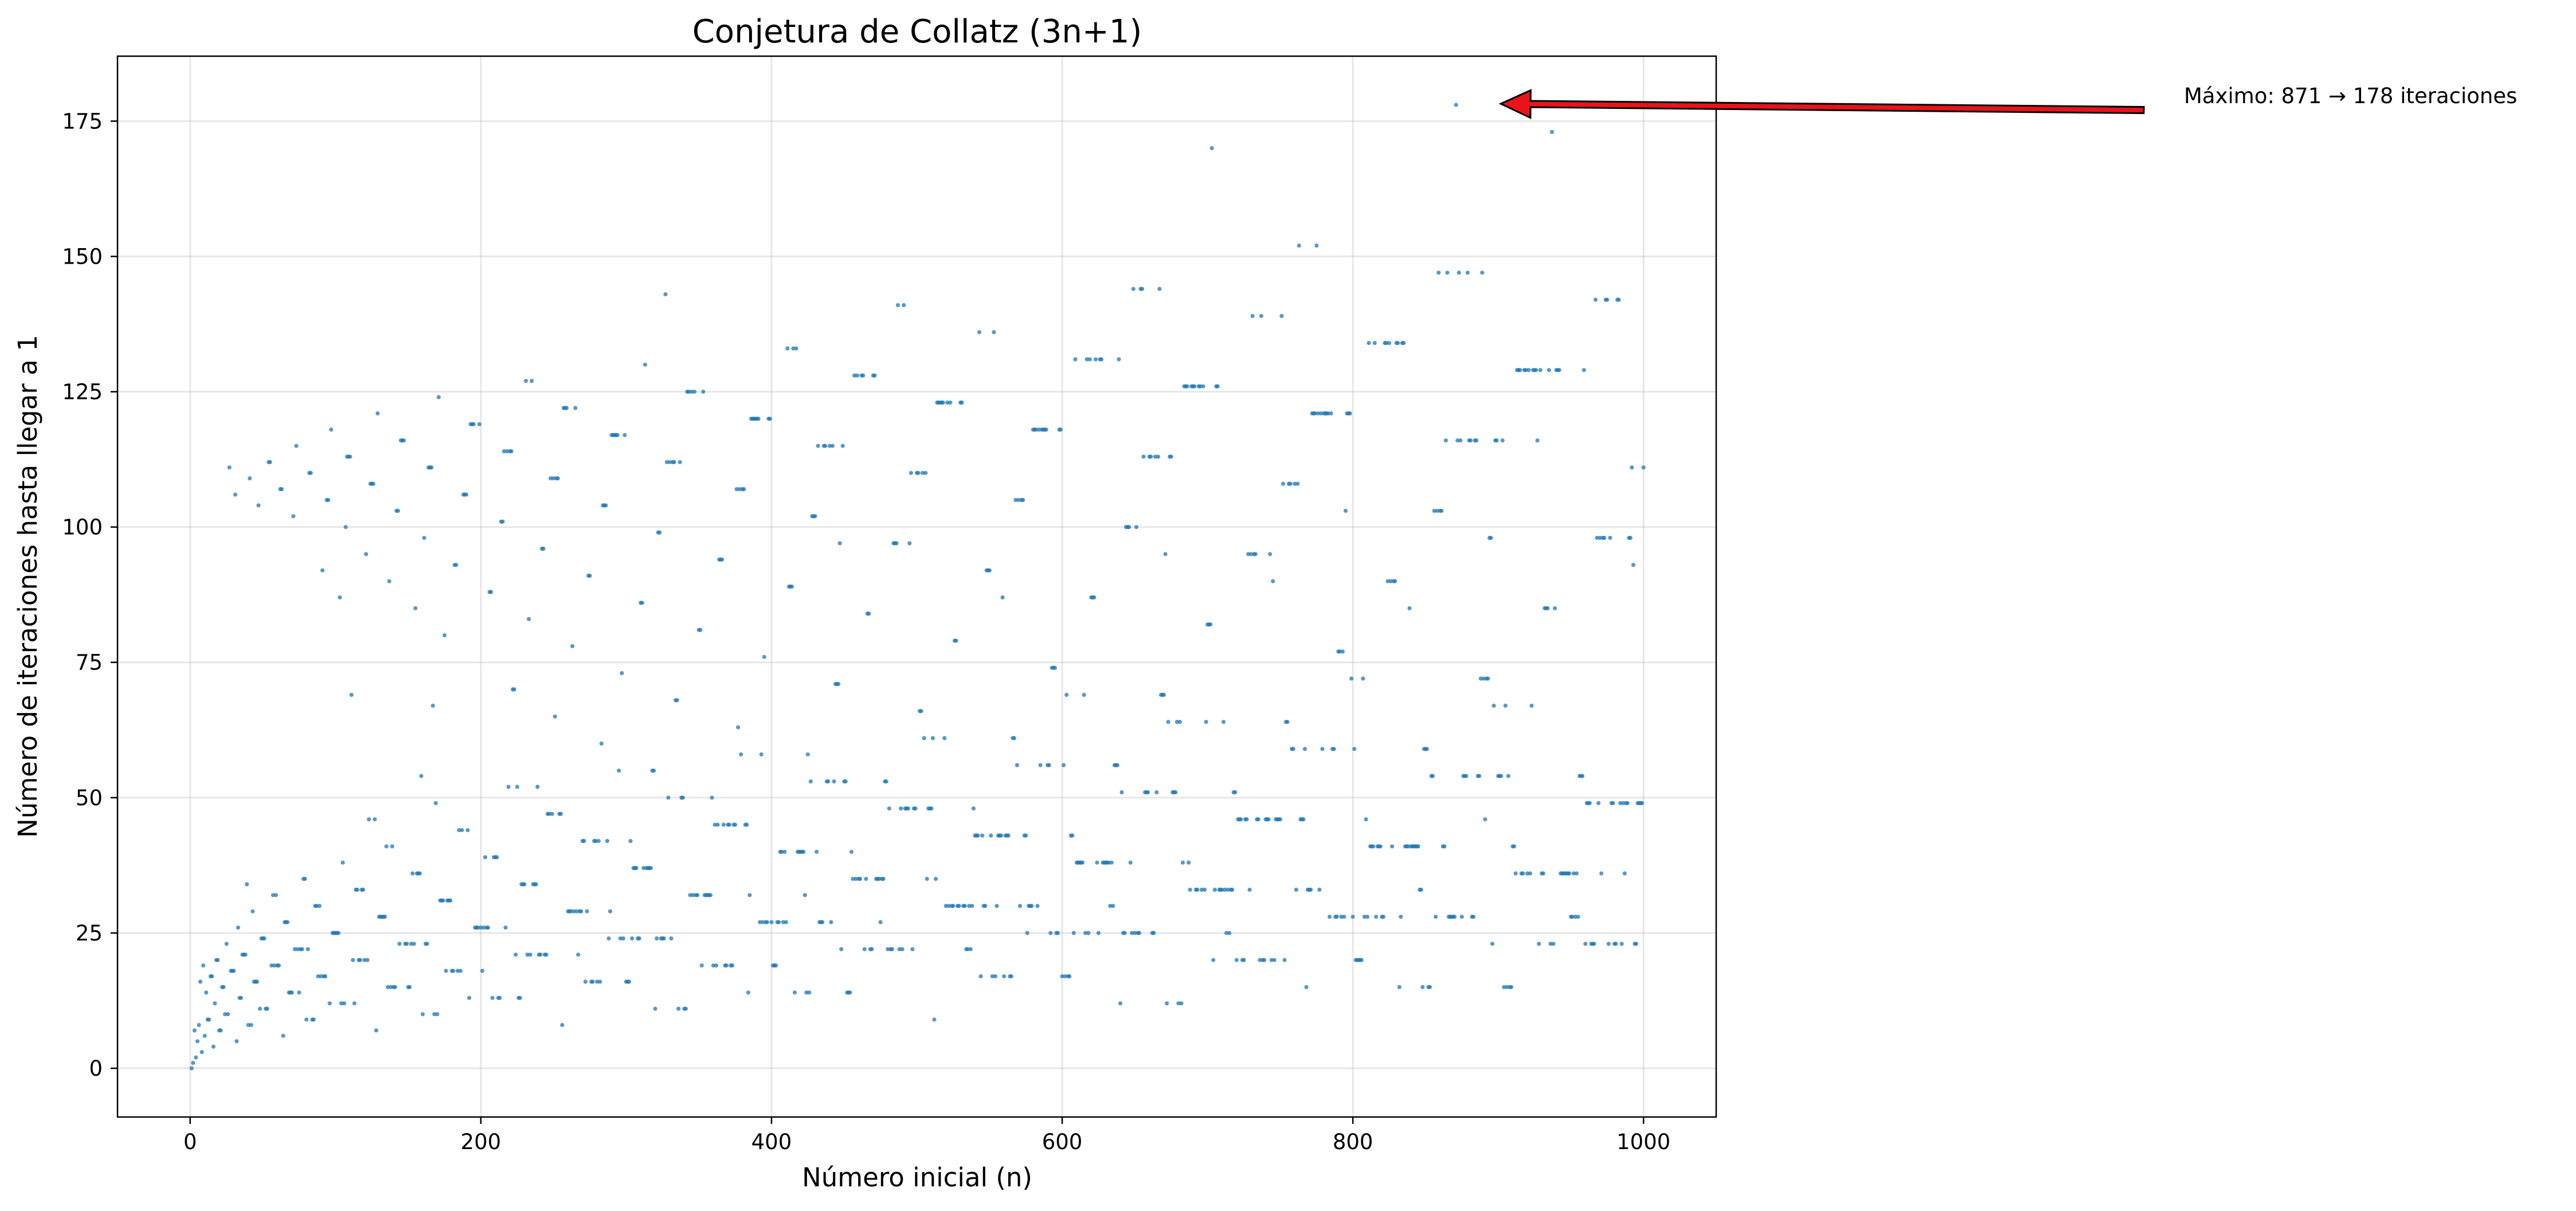  I want to click on y-tick-label: 150, so click(82, 256).